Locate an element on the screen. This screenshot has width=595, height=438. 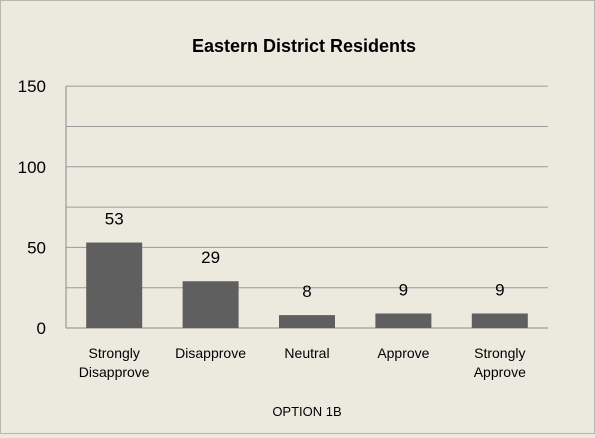
data-labels: 53 29 8 9 9 is located at coordinates (305, 256).